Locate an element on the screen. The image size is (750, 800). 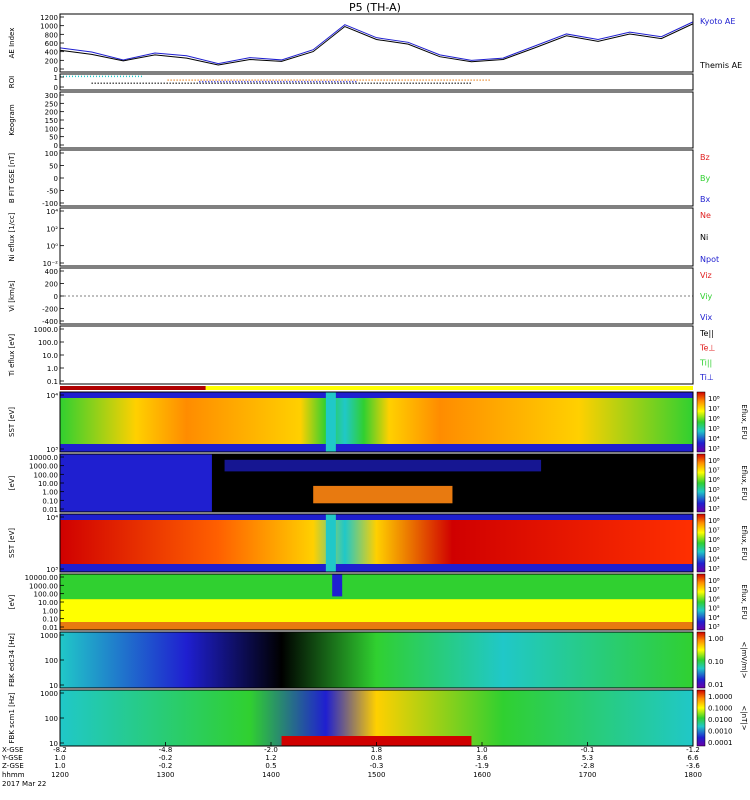
time-tick-label: 1700 is located at coordinates (588, 775).